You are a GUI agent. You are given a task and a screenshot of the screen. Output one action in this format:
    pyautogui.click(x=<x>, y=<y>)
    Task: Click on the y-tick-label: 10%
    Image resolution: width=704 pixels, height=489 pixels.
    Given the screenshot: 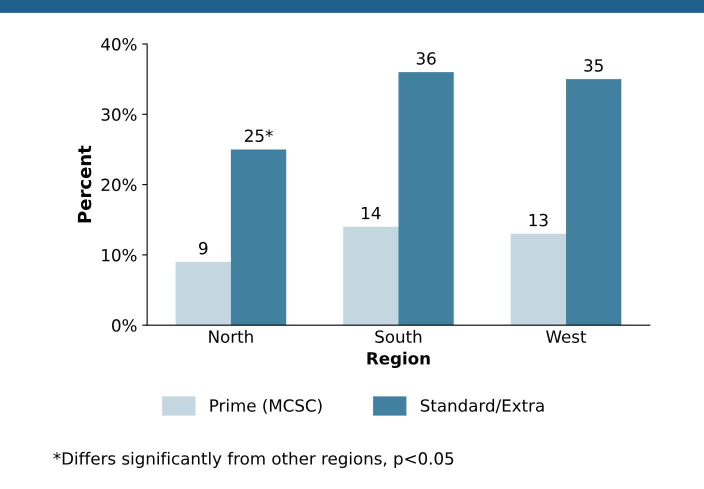 What is the action you would take?
    pyautogui.click(x=119, y=255)
    